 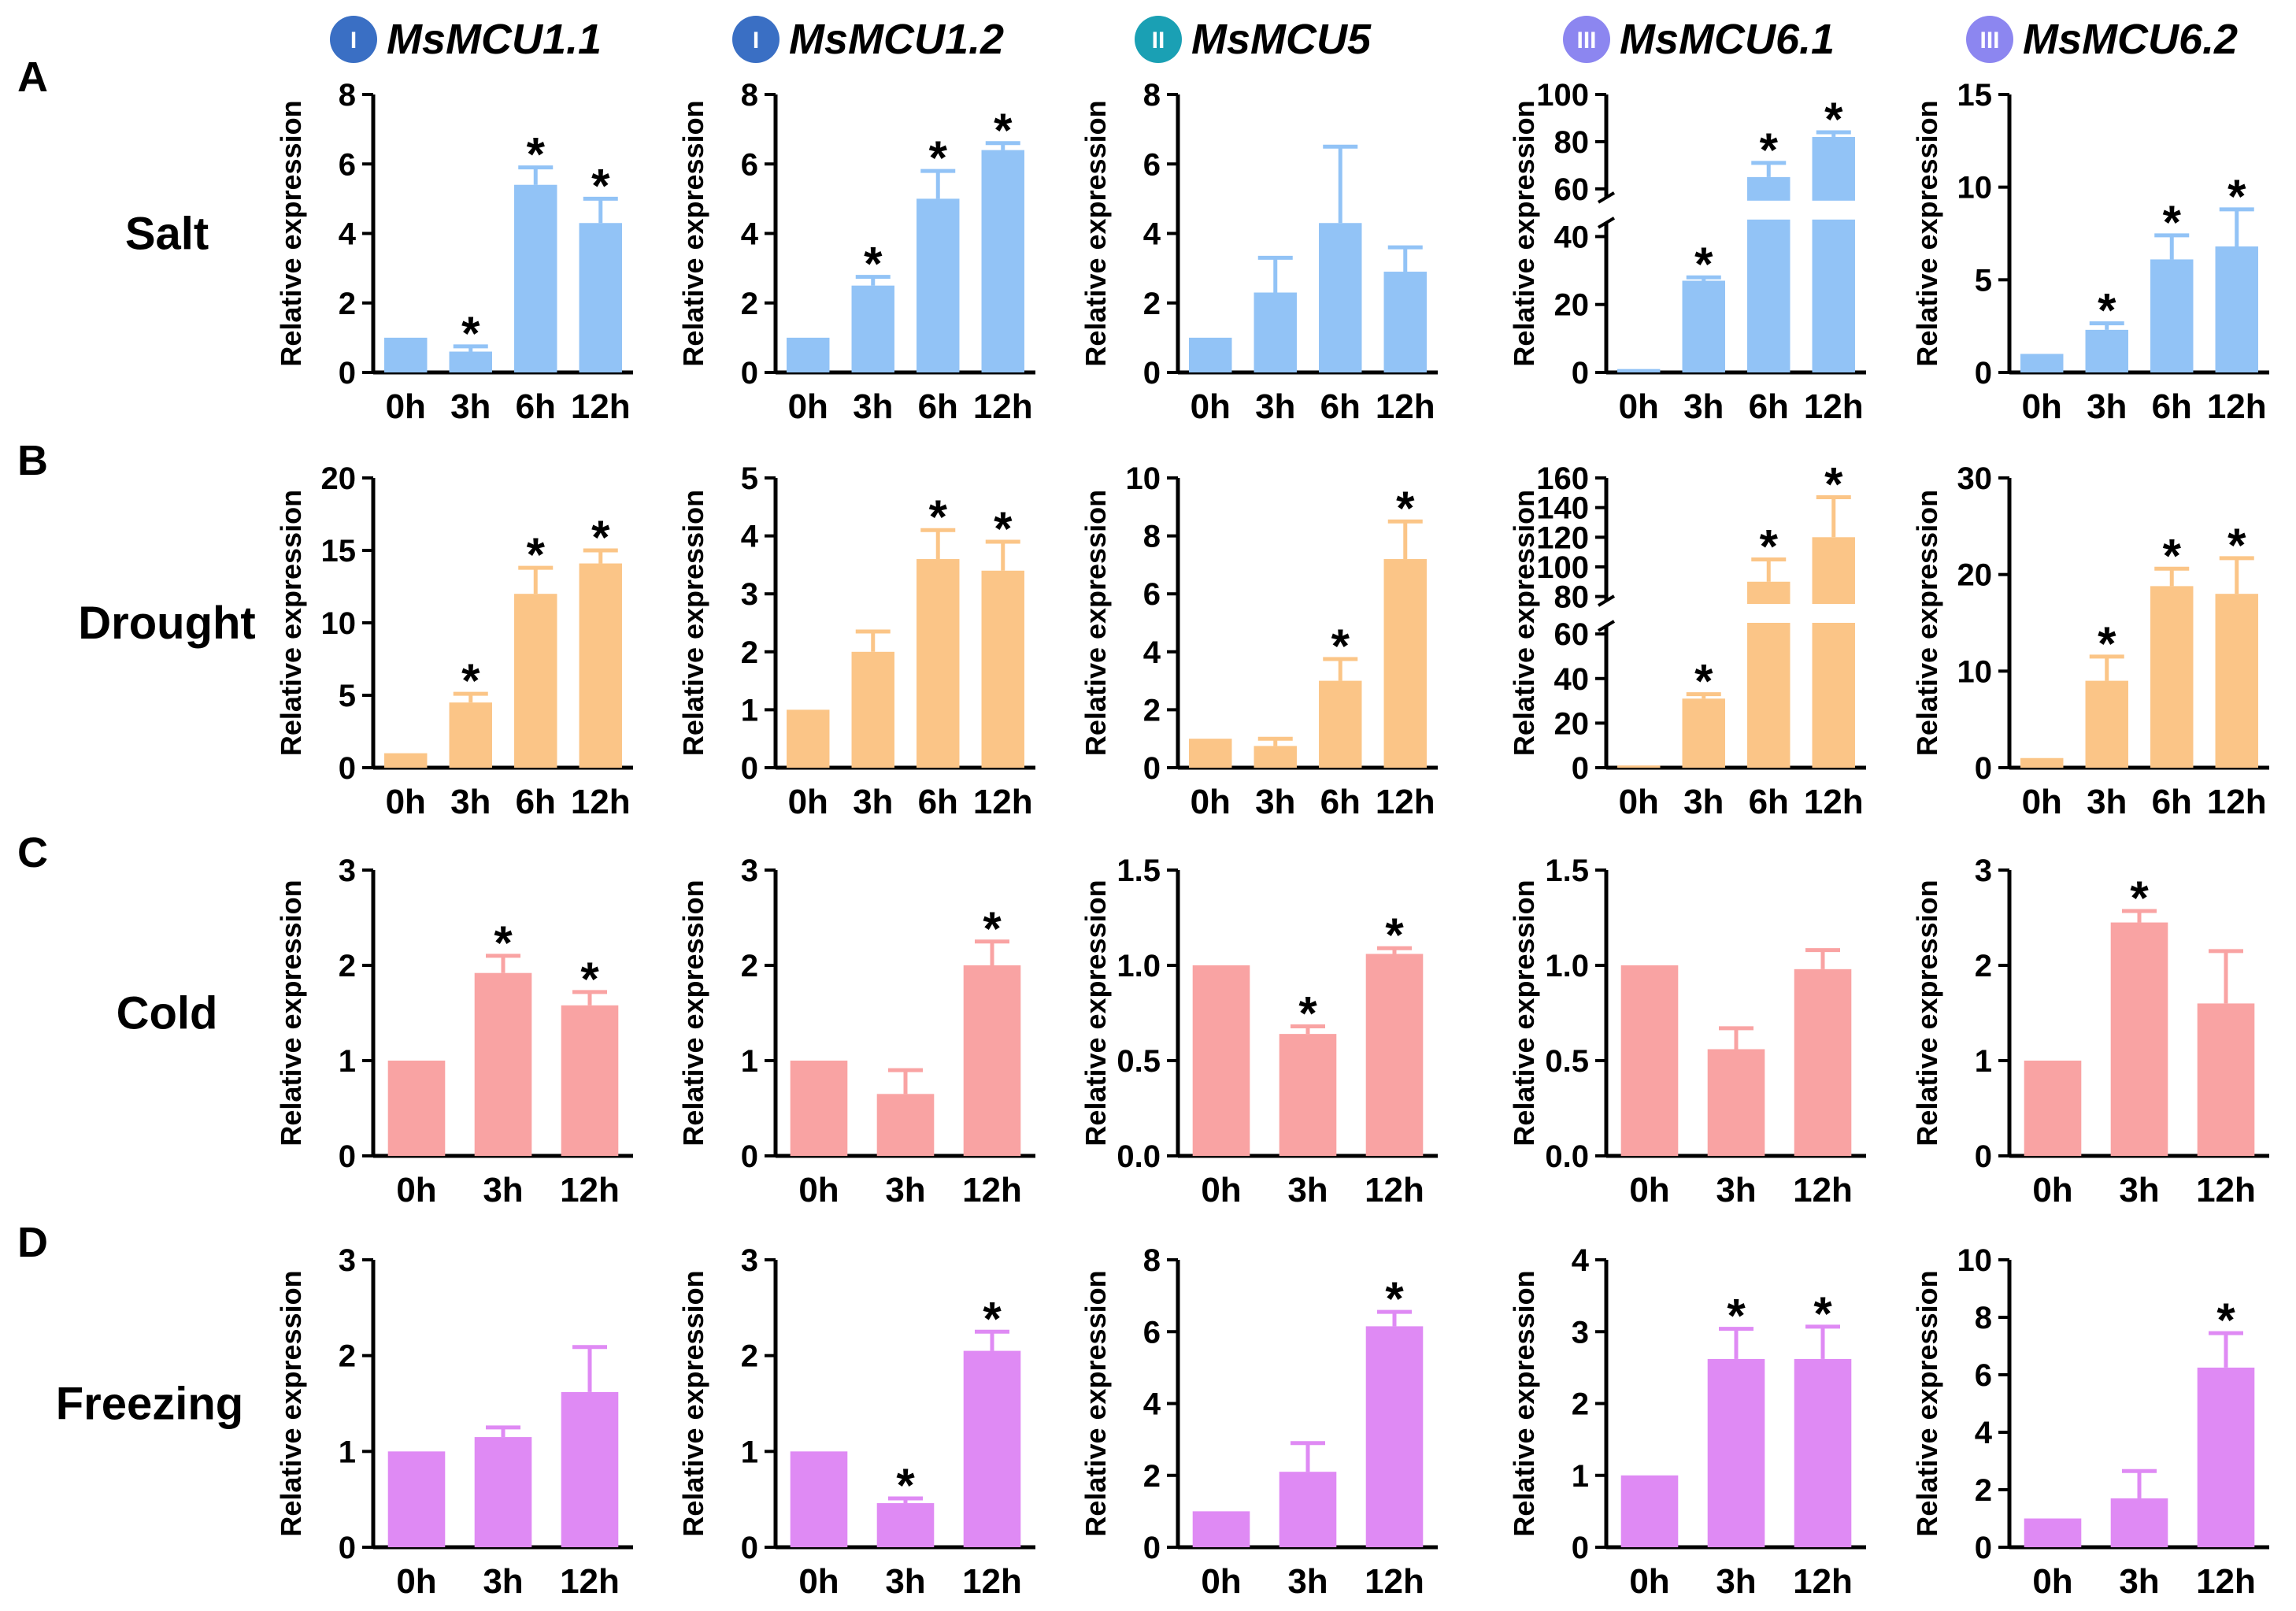 I want to click on treatment-label-a: A Salt, so click(x=113, y=157).